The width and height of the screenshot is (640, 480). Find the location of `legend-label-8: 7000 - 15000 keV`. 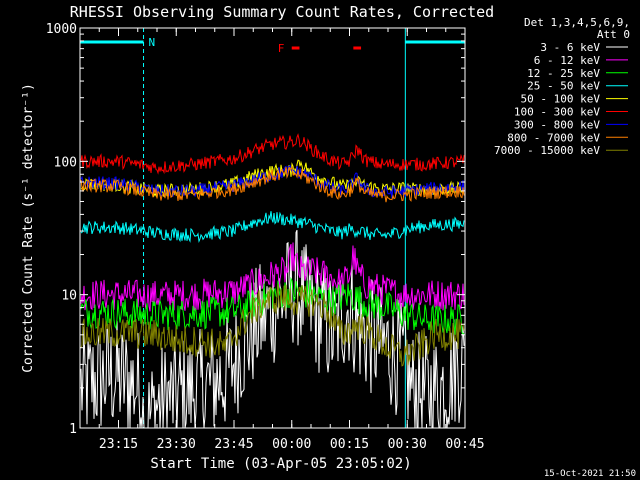

legend-label-8: 7000 - 15000 keV is located at coordinates (547, 150).